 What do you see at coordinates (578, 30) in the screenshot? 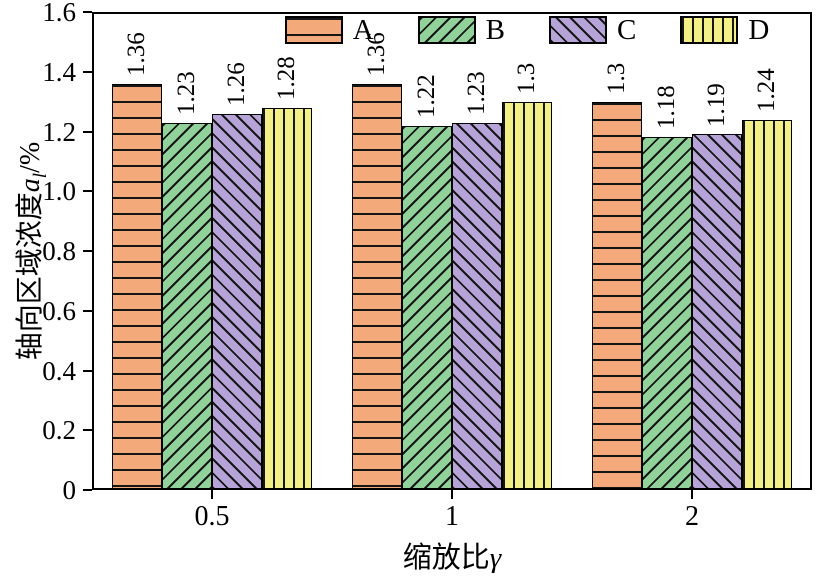
I see `legend-swatch-C` at bounding box center [578, 30].